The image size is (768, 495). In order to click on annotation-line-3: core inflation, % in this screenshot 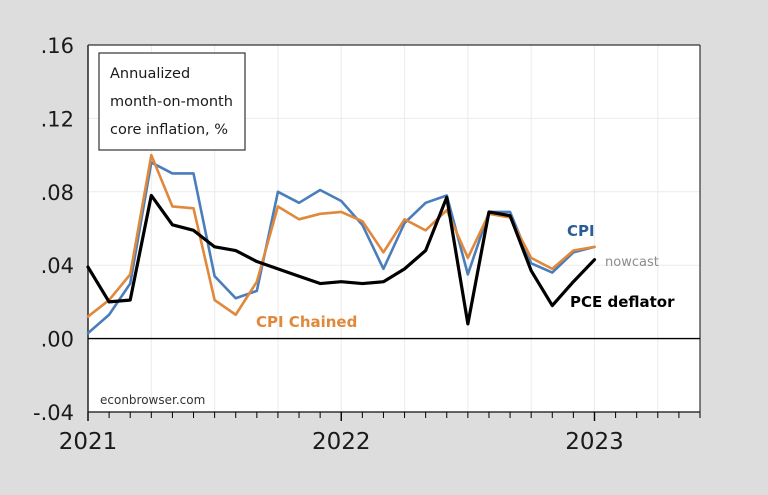, I will do `click(169, 130)`.